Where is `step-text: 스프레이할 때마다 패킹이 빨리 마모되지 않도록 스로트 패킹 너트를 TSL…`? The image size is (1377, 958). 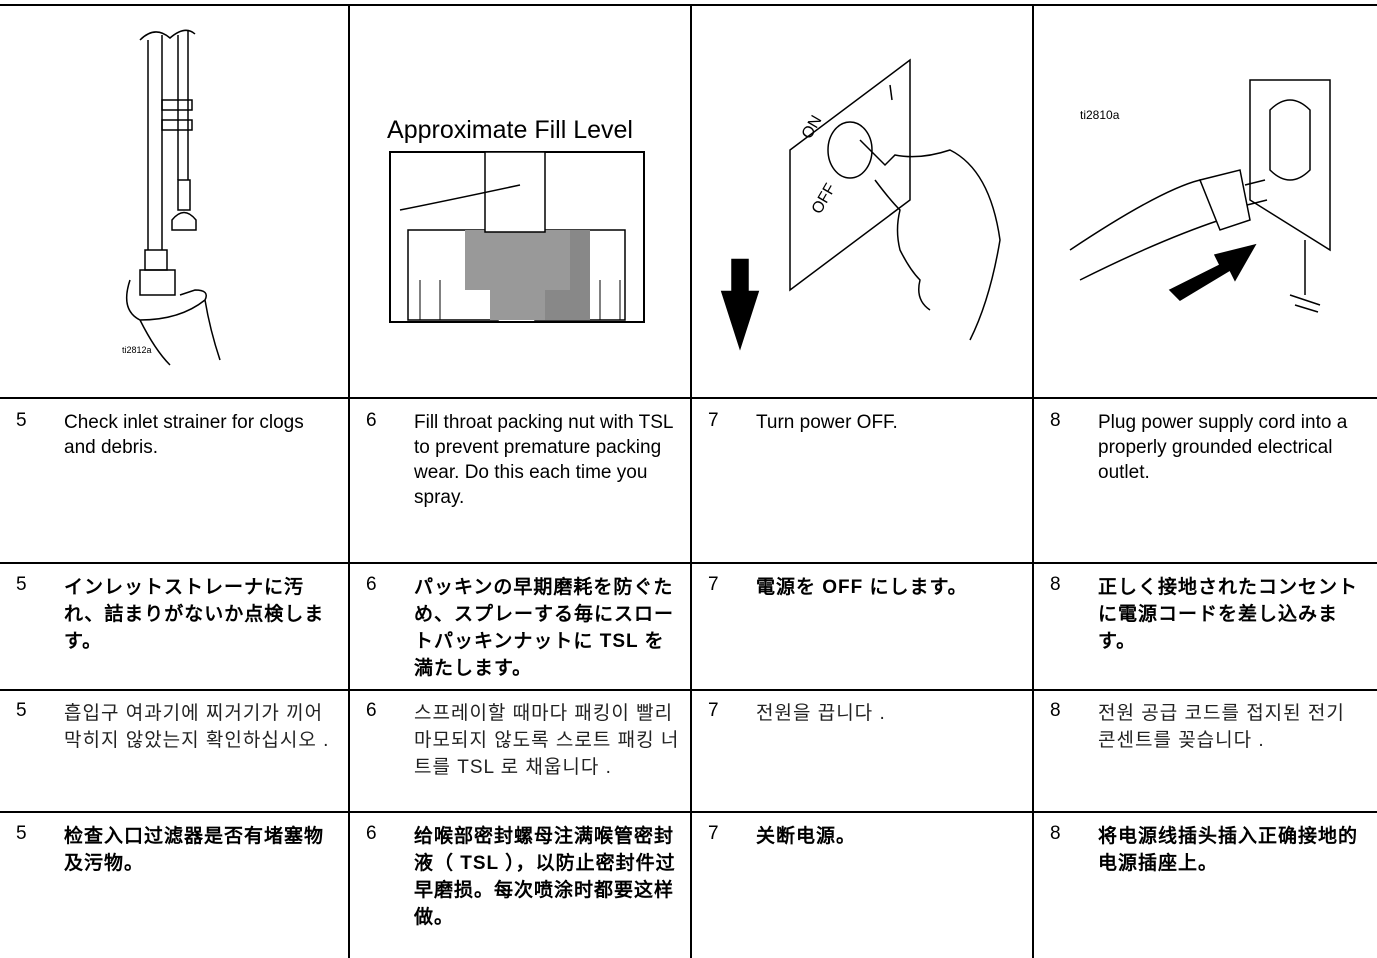
step-text: 스프레이할 때마다 패킹이 빨리 마모되지 않도록 스로트 패킹 너트를 TSL… is located at coordinates (547, 740).